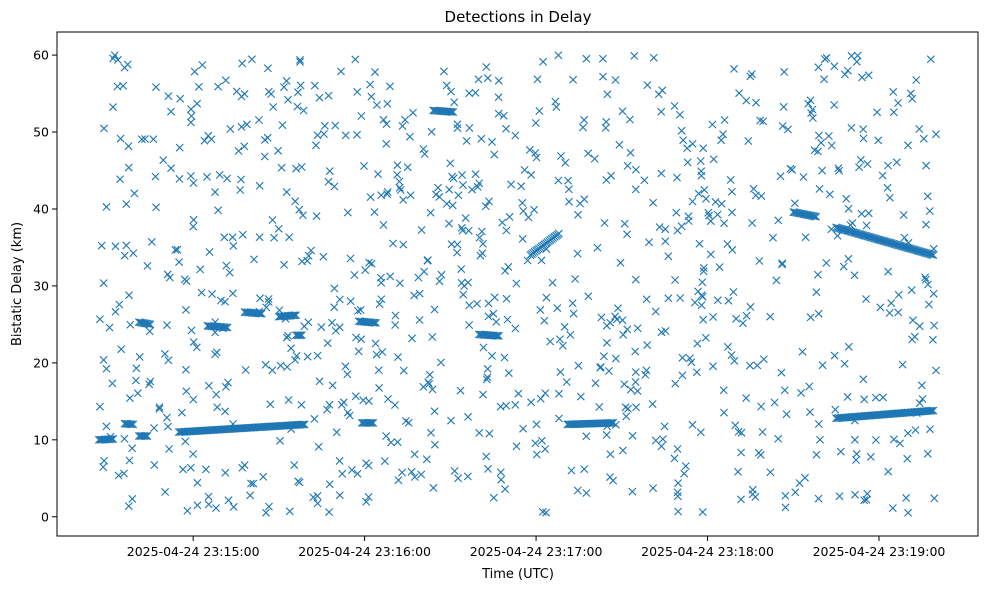  What do you see at coordinates (41, 132) in the screenshot?
I see `y-tick-label: 50` at bounding box center [41, 132].